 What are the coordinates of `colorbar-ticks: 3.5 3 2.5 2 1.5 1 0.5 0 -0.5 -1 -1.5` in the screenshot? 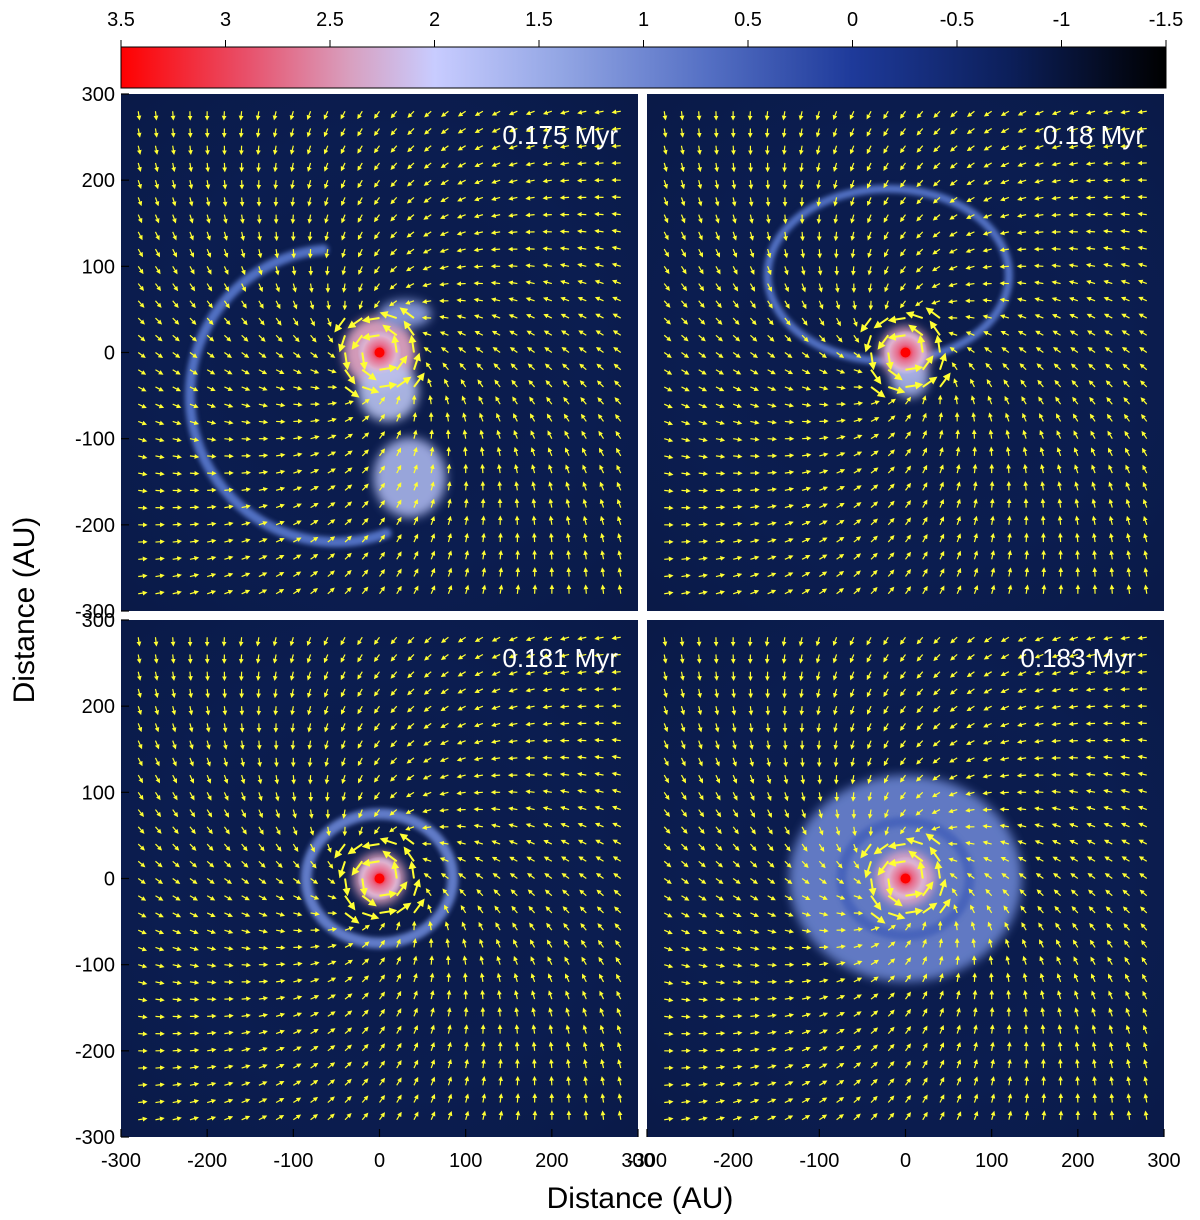 It's located at (645, 28).